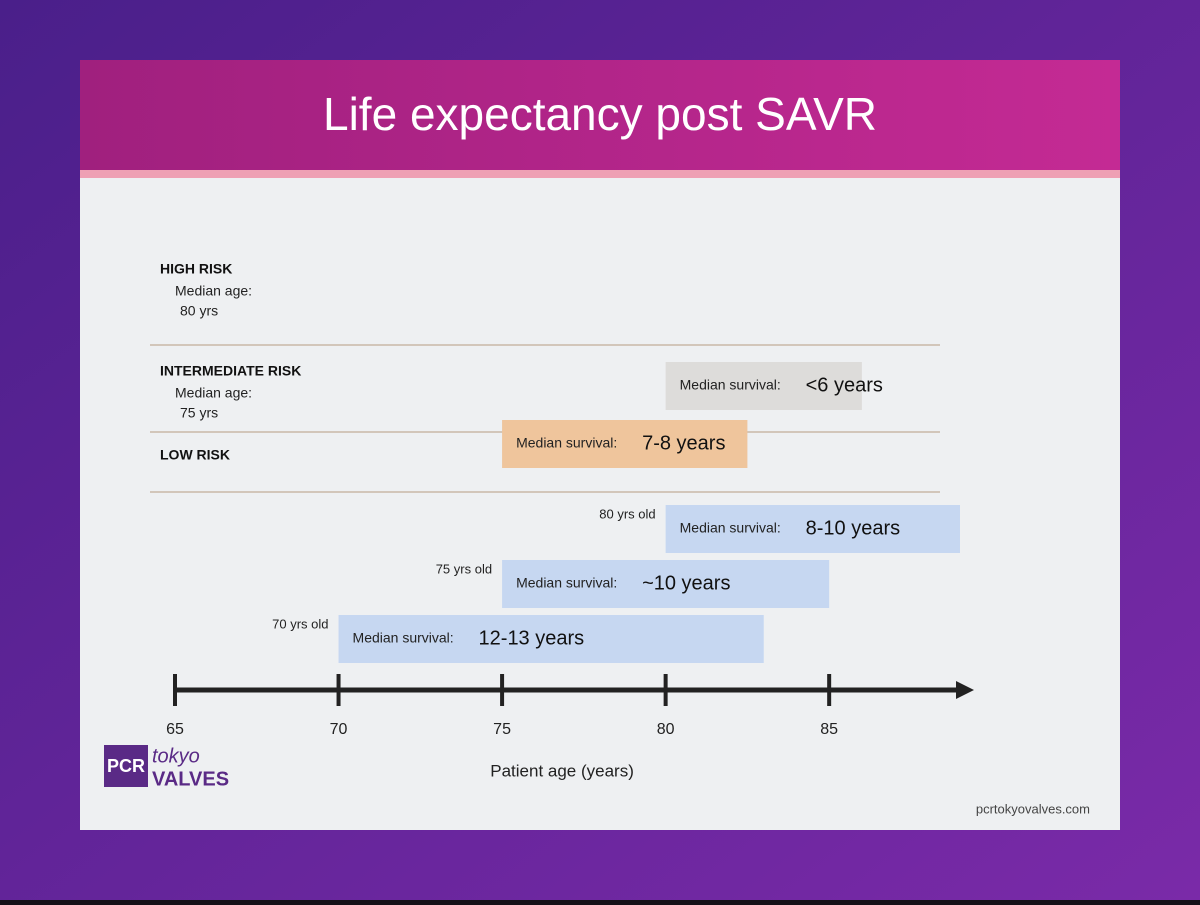  I want to click on start-age-label: 70 yrs old, so click(300, 623).